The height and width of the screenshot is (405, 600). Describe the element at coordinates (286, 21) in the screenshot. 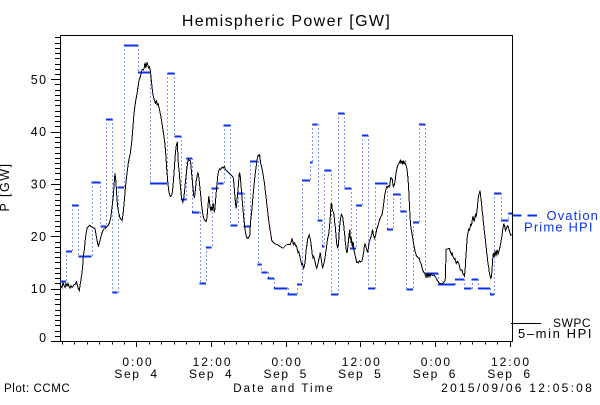

I see `svg-text: Hemispheric Power [GW]` at that location.